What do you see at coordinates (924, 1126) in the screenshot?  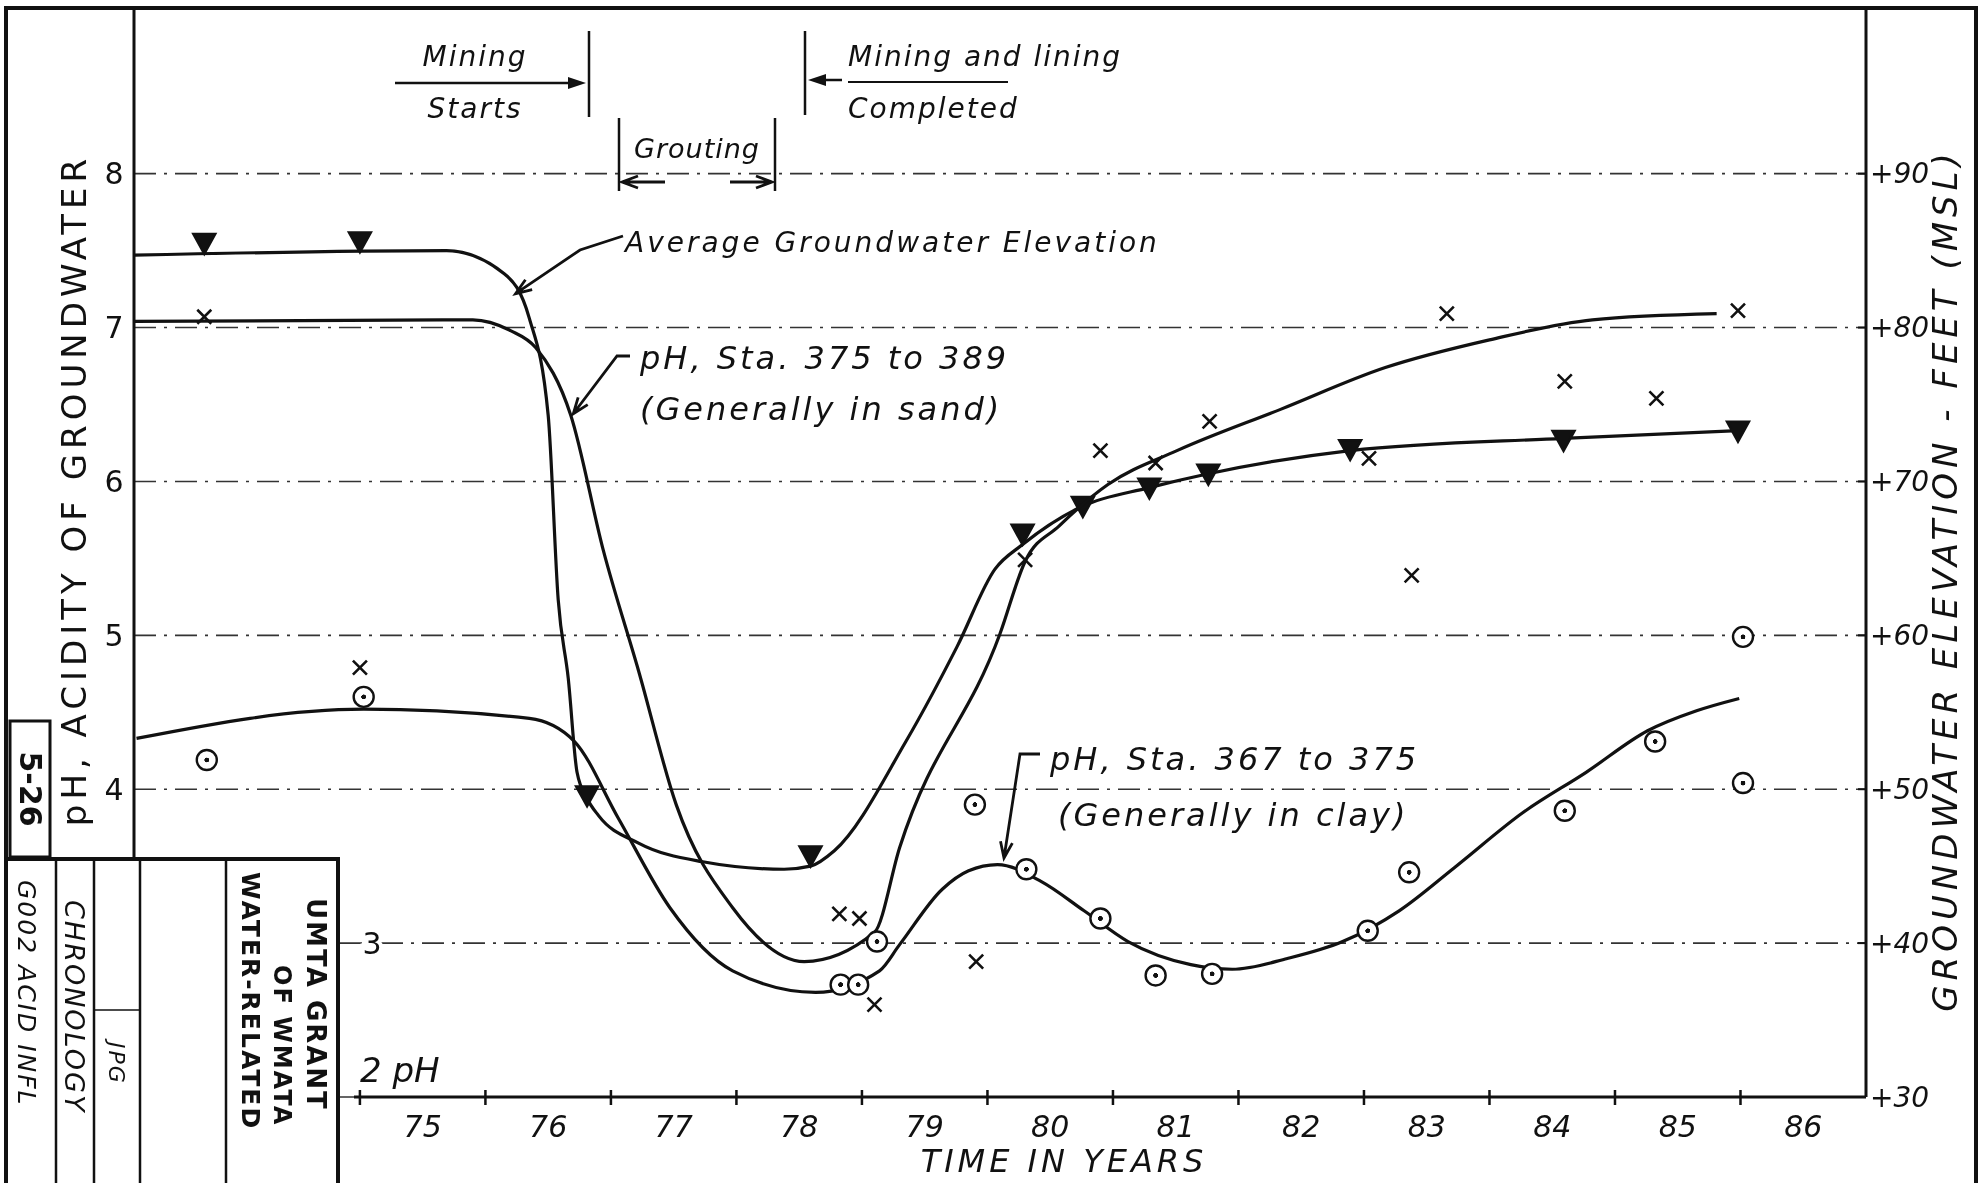 I see `x-tick-label: 79` at bounding box center [924, 1126].